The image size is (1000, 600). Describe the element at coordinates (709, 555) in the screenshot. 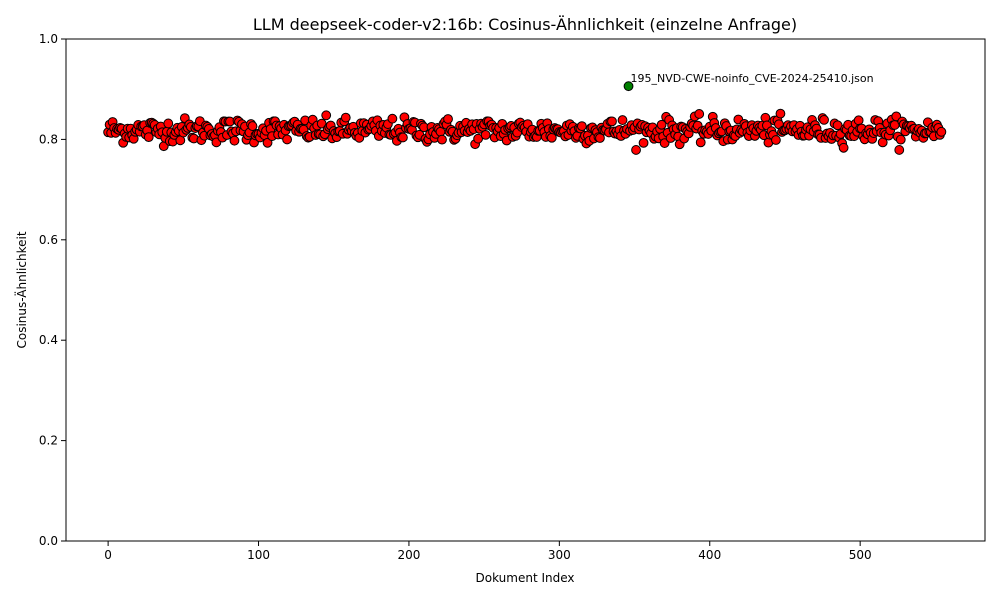

I see `x-tick-label: 400` at that location.